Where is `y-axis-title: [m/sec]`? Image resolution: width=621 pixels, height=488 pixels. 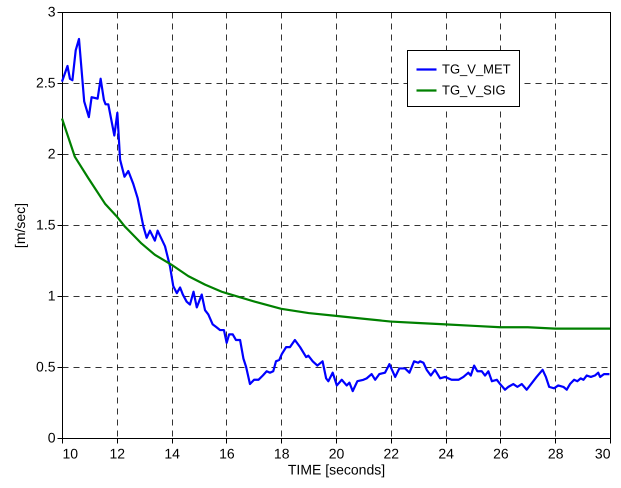
y-axis-title: [m/sec] is located at coordinates (20, 225).